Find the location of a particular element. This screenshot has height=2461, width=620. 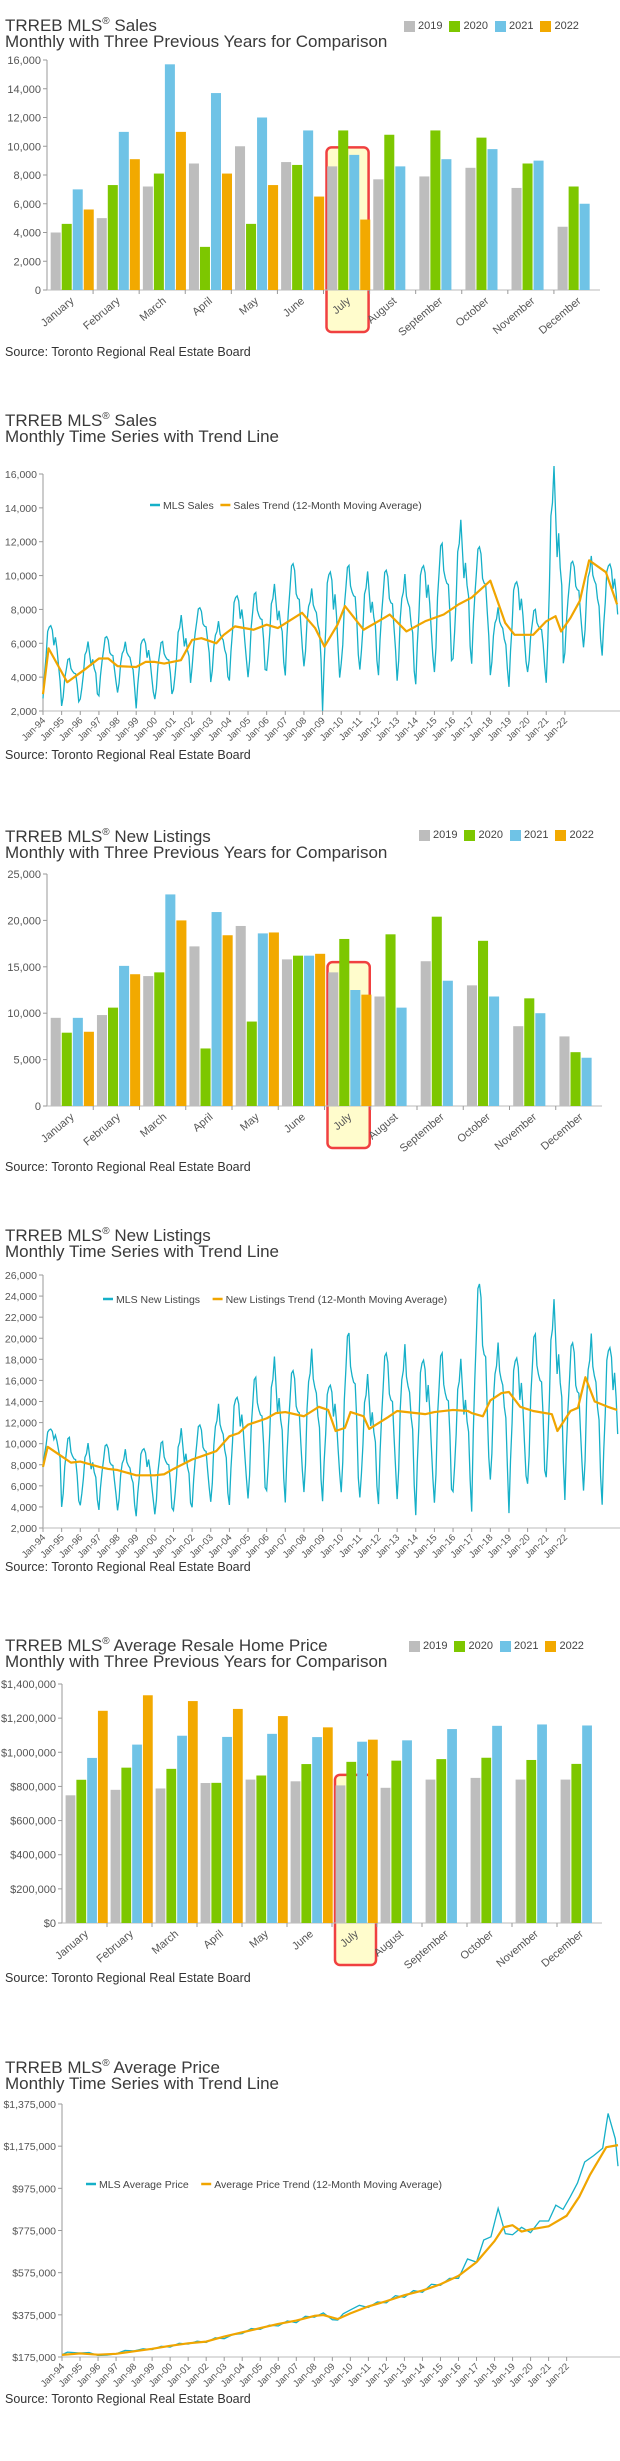

legend-label-series: MLS Average Price is located at coordinates (144, 2185).